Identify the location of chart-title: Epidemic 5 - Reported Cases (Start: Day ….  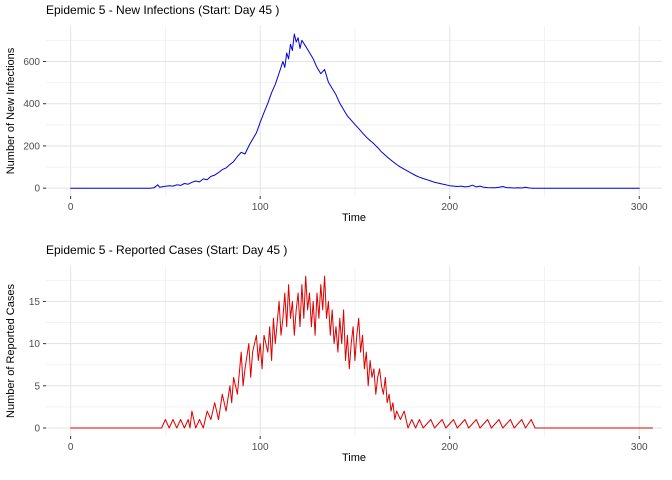
(167, 250).